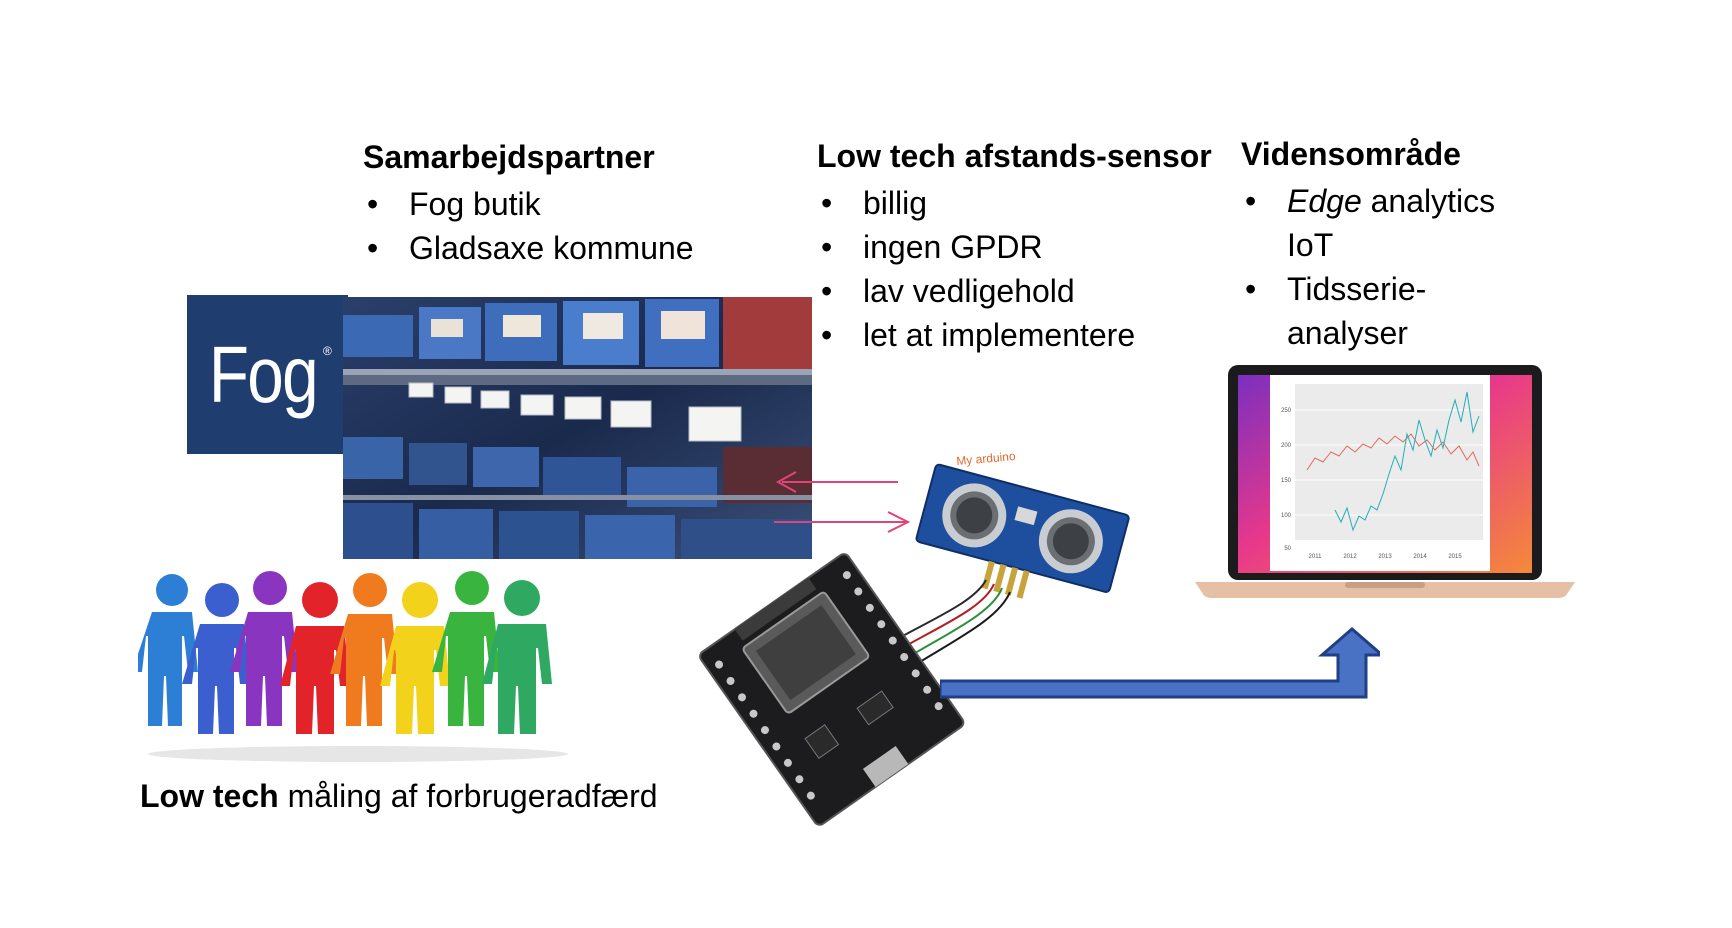  I want to click on series-teal-line, so click(1407, 461).